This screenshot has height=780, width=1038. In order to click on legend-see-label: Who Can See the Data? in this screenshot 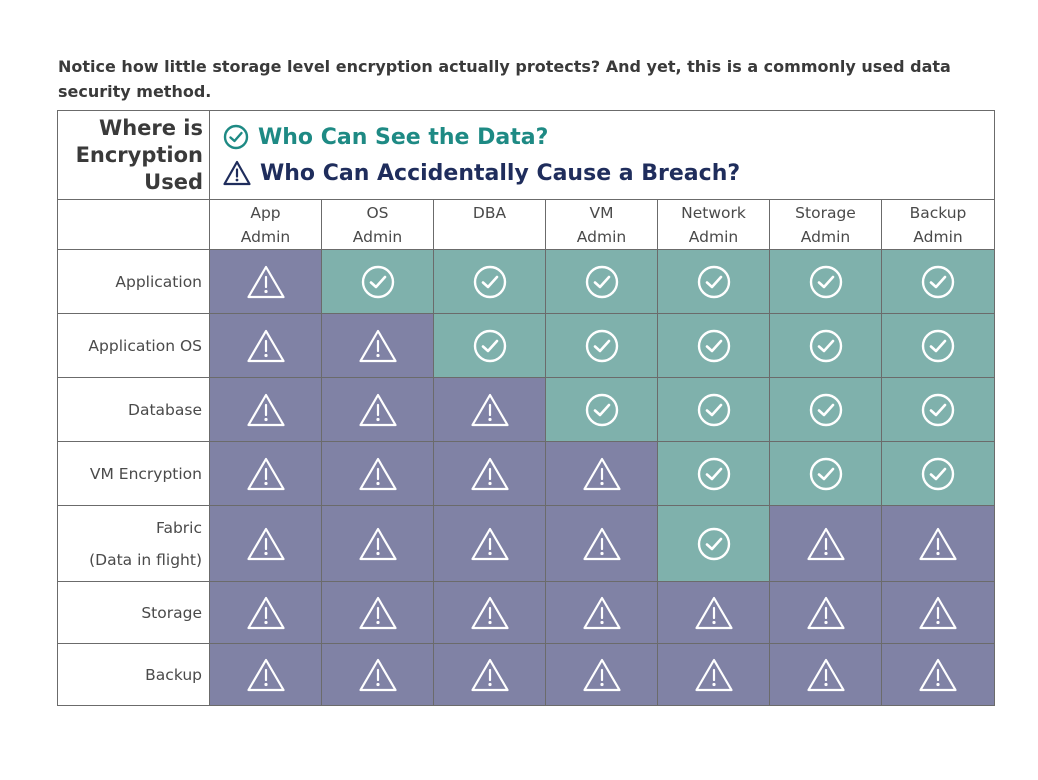, I will do `click(403, 137)`.